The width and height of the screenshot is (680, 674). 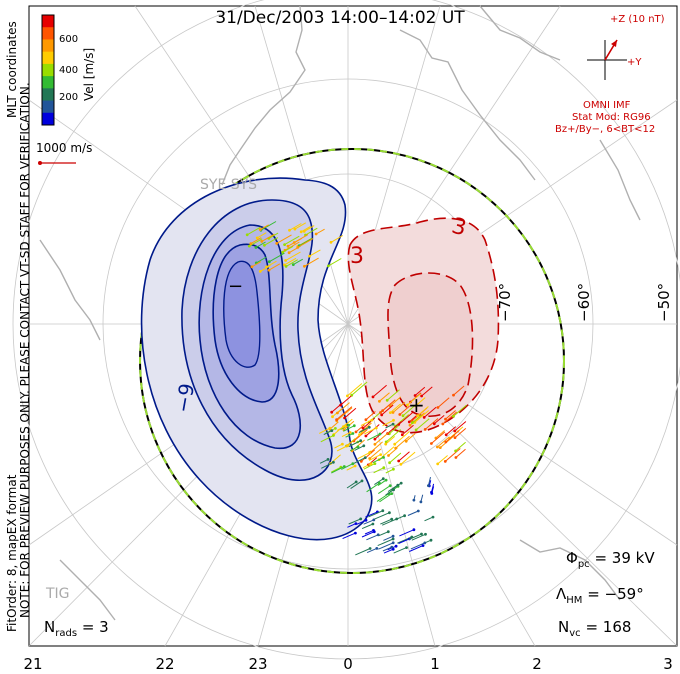 I want to click on colorbar, so click(x=48, y=70).